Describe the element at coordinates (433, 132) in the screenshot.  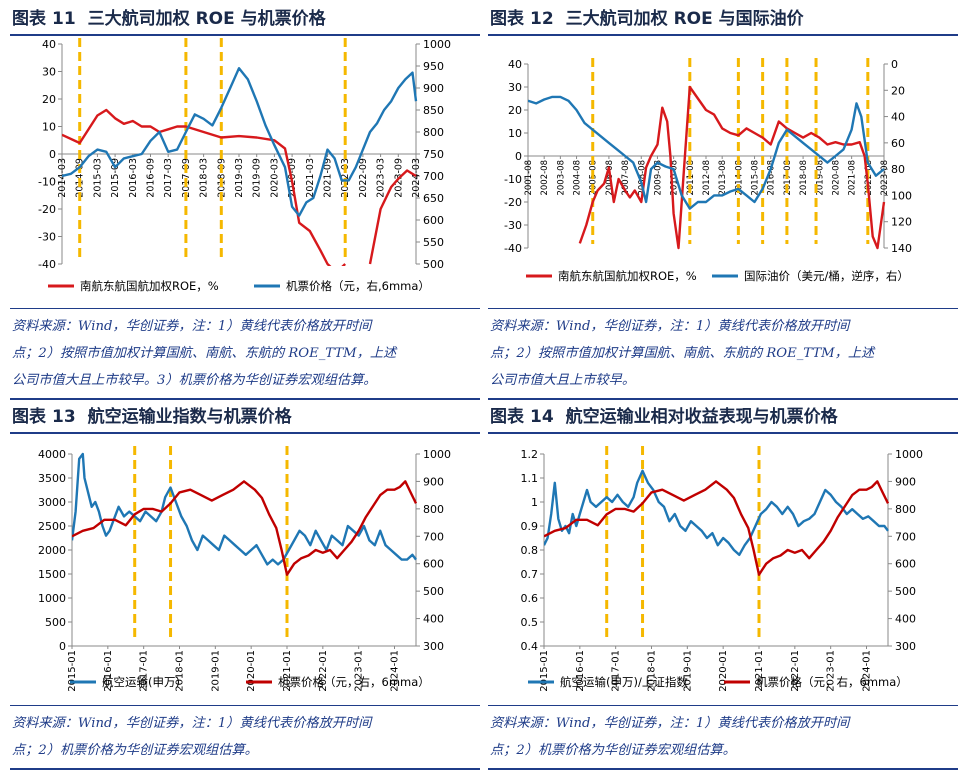
I see `y-tick-label-right: 800` at that location.